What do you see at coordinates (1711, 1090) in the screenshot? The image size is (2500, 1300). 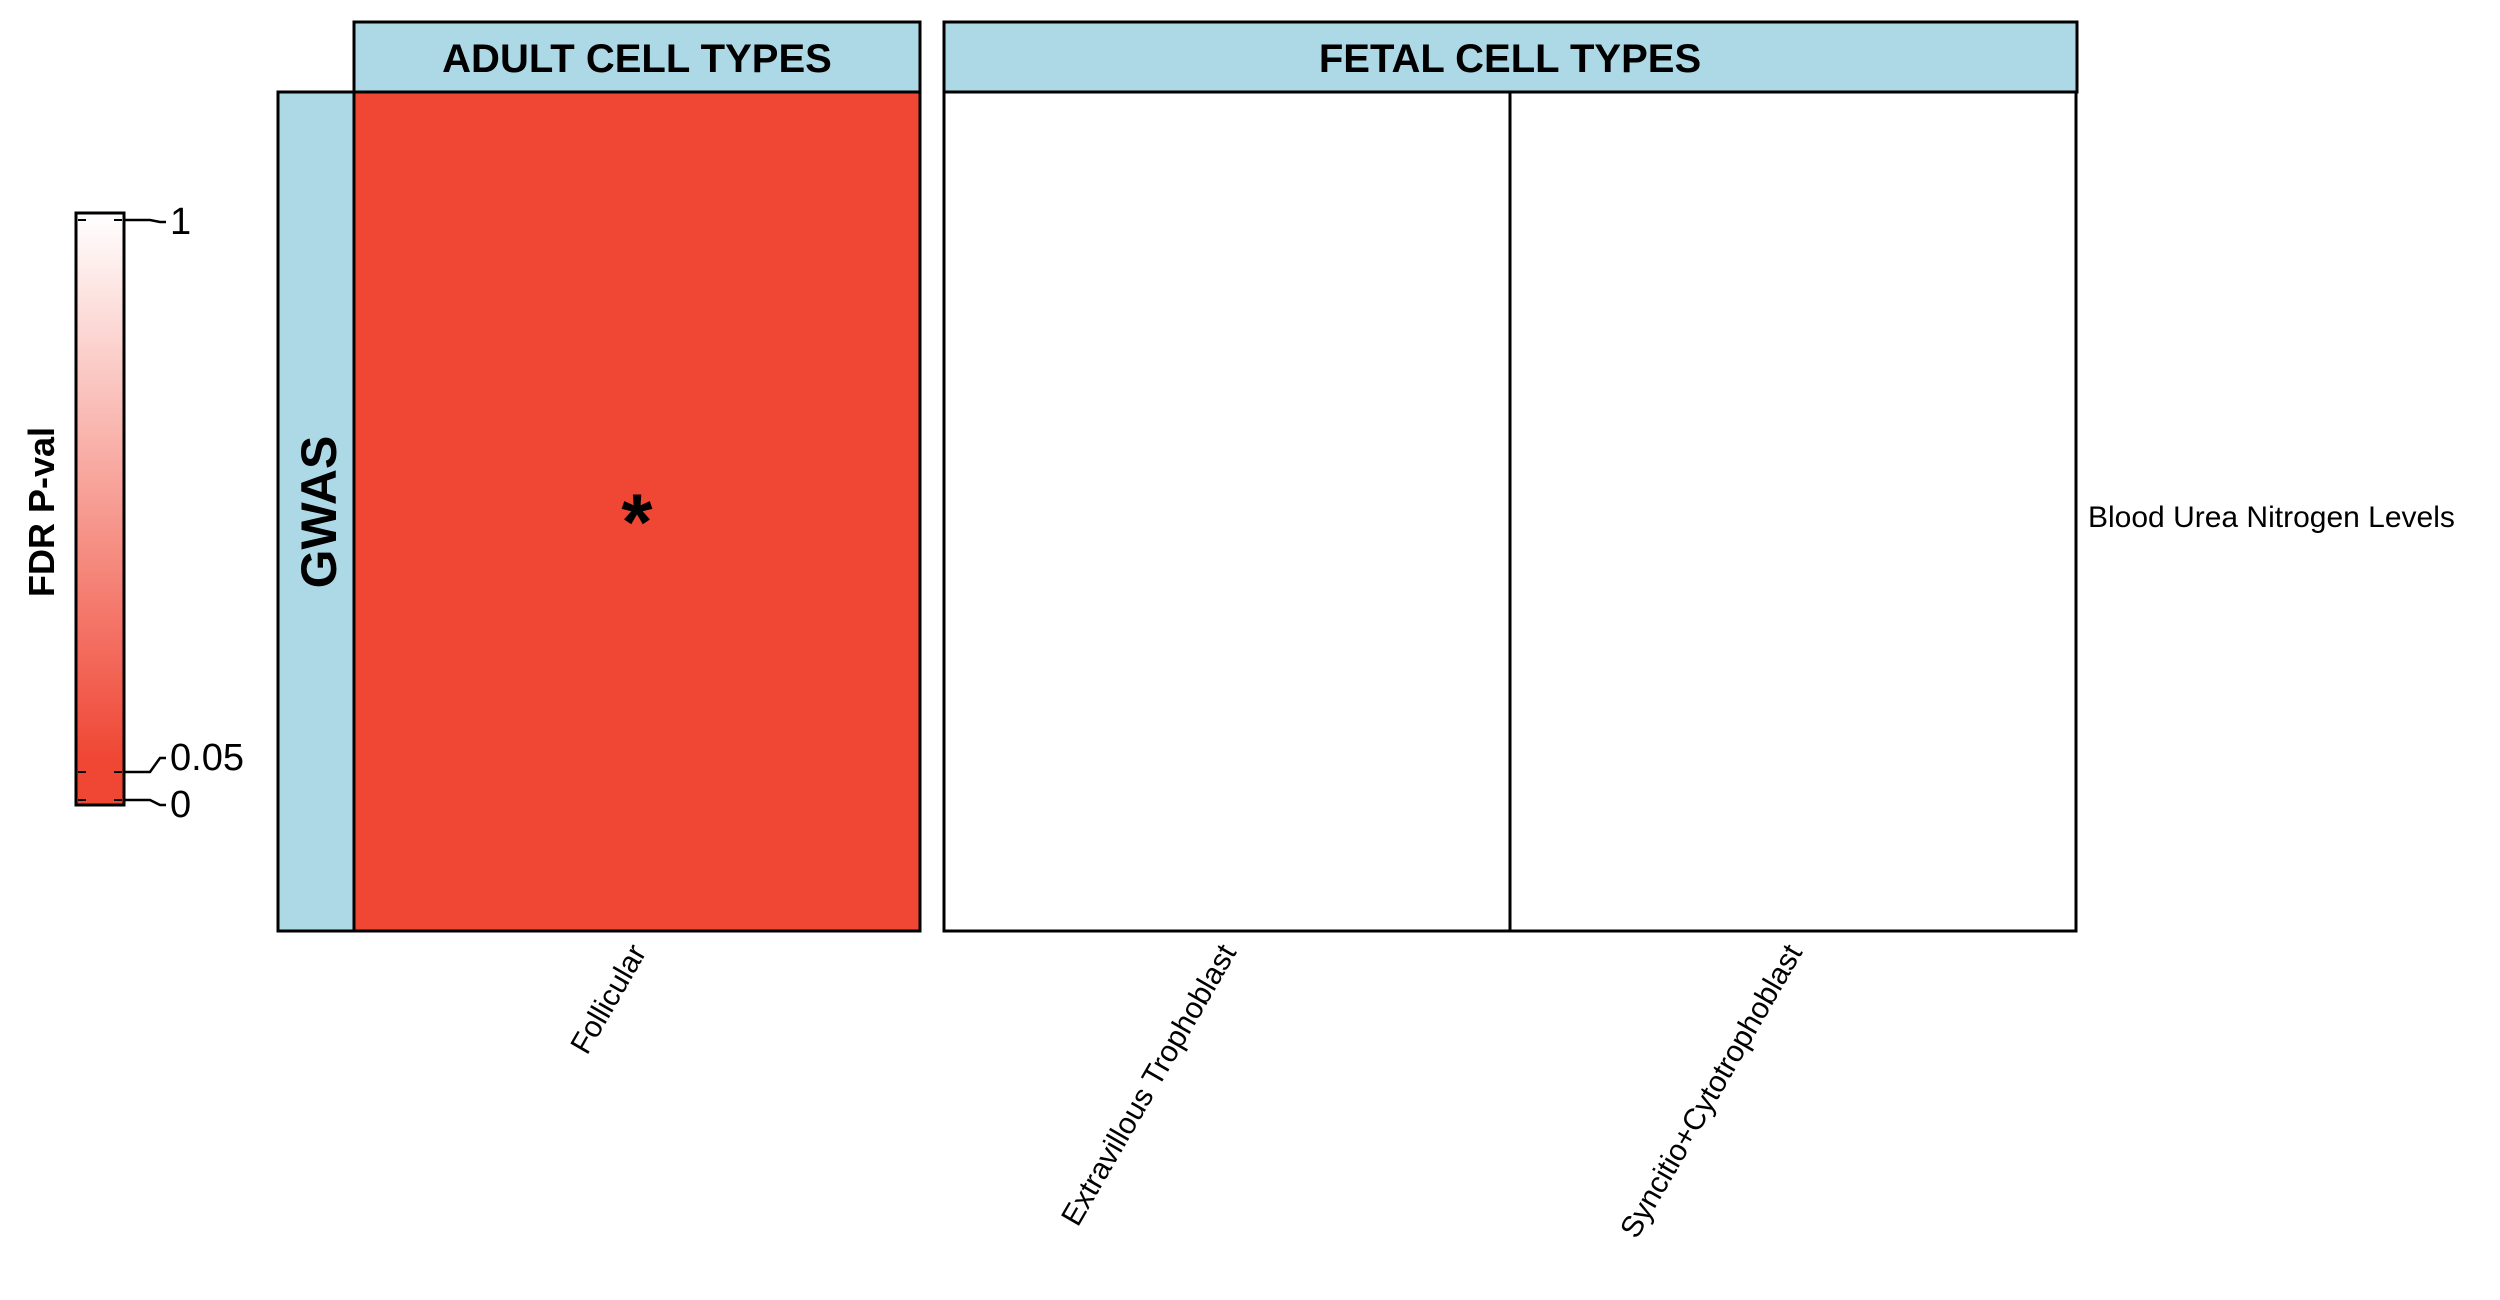 I see `column-label: Syncitio+Cytotrophoblast` at bounding box center [1711, 1090].